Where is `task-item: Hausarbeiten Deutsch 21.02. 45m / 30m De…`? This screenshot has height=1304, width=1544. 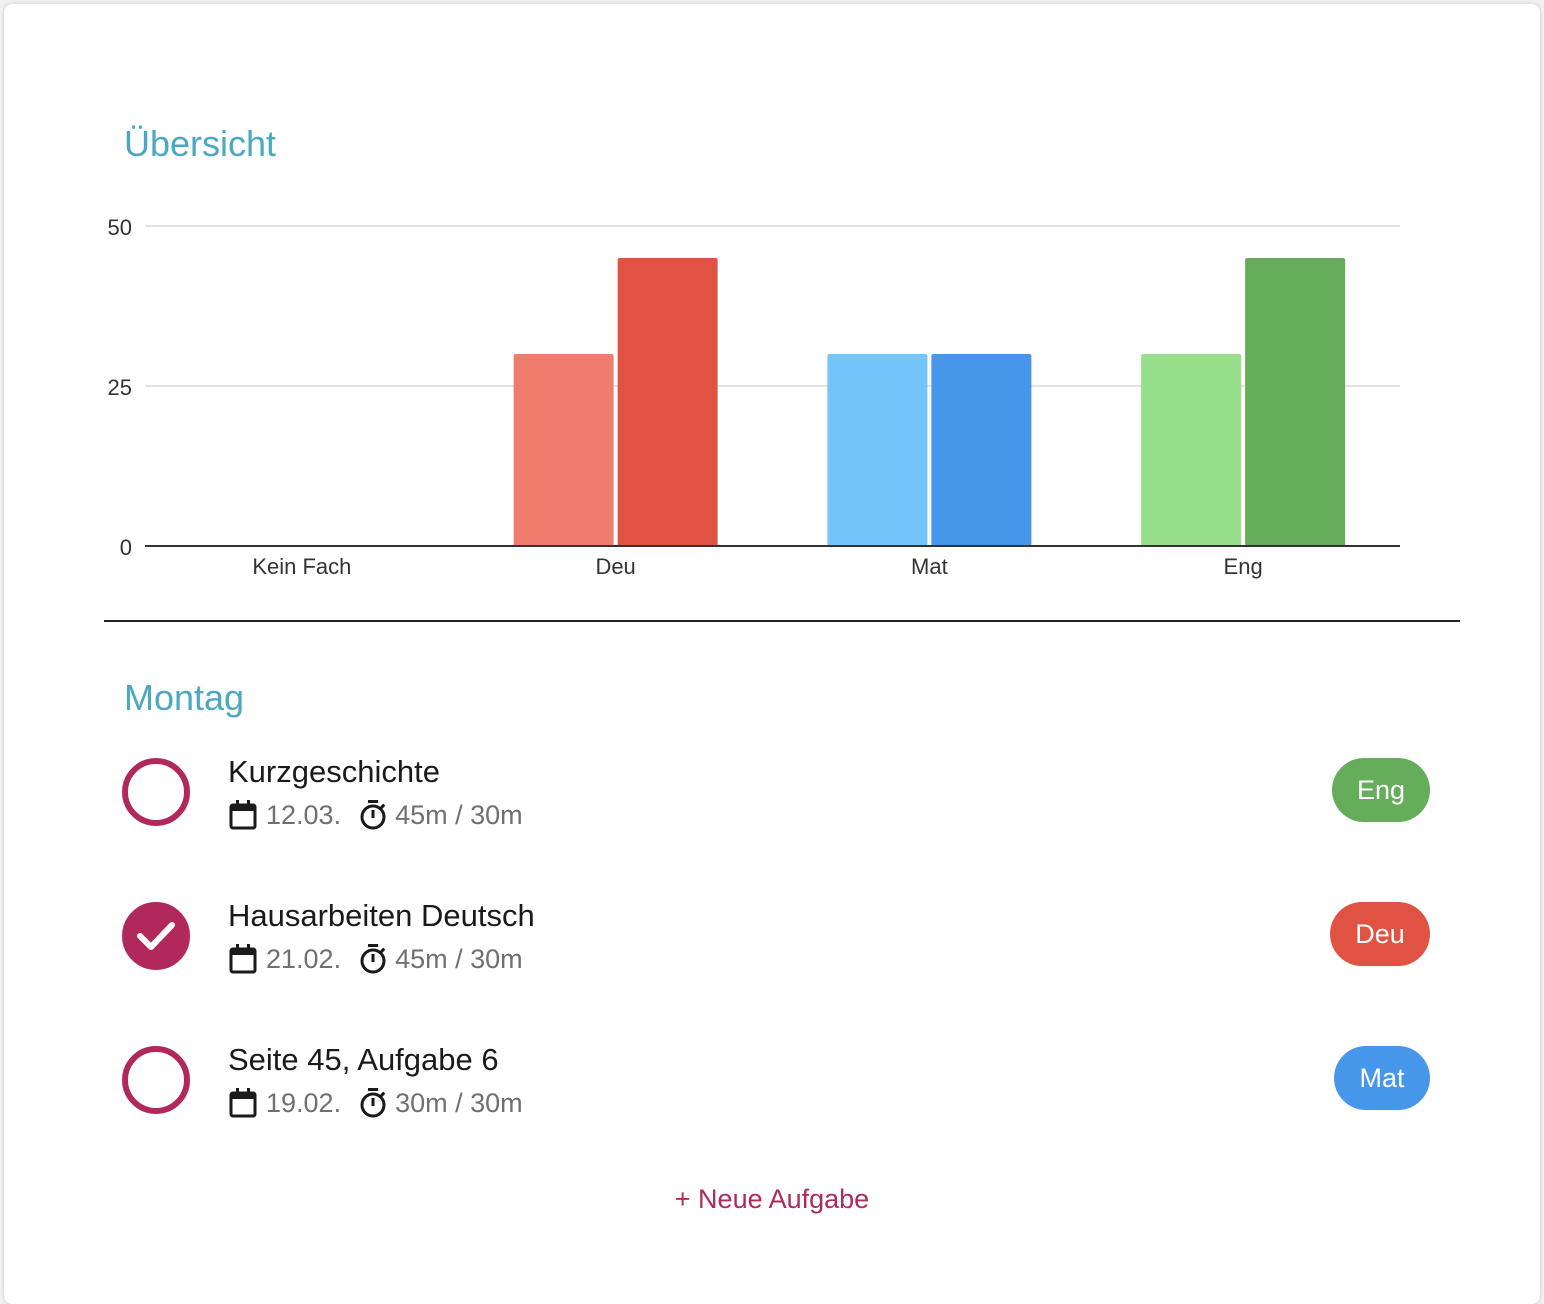 task-item: Hausarbeiten Deutsch 21.02. 45m / 30m De… is located at coordinates (775, 955).